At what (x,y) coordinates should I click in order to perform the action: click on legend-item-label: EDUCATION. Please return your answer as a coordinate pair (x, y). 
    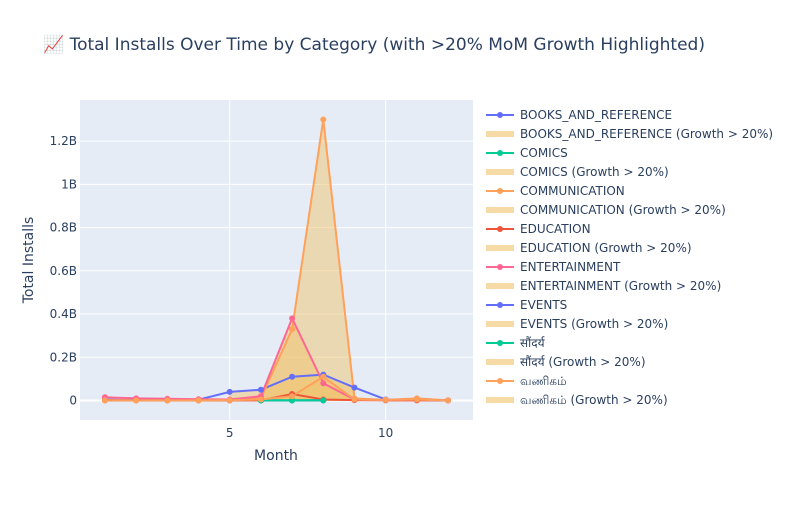
    Looking at the image, I should click on (555, 229).